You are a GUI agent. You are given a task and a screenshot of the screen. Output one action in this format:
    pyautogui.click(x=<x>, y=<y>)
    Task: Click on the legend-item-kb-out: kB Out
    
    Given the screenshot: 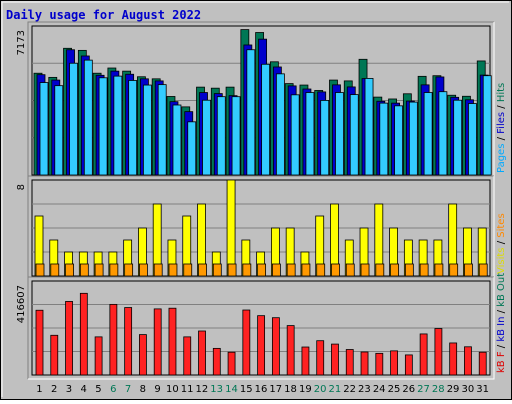 What is the action you would take?
    pyautogui.click(x=501, y=290)
    